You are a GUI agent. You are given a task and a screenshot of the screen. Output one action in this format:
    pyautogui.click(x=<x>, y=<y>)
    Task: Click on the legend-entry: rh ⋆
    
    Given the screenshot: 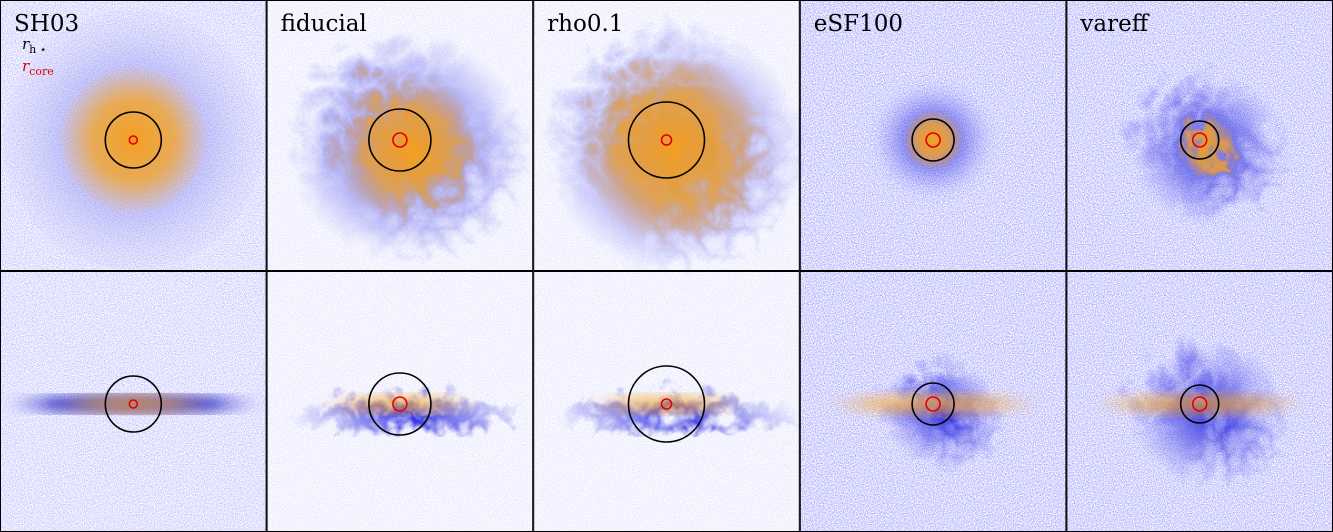 What is the action you would take?
    pyautogui.click(x=34, y=45)
    